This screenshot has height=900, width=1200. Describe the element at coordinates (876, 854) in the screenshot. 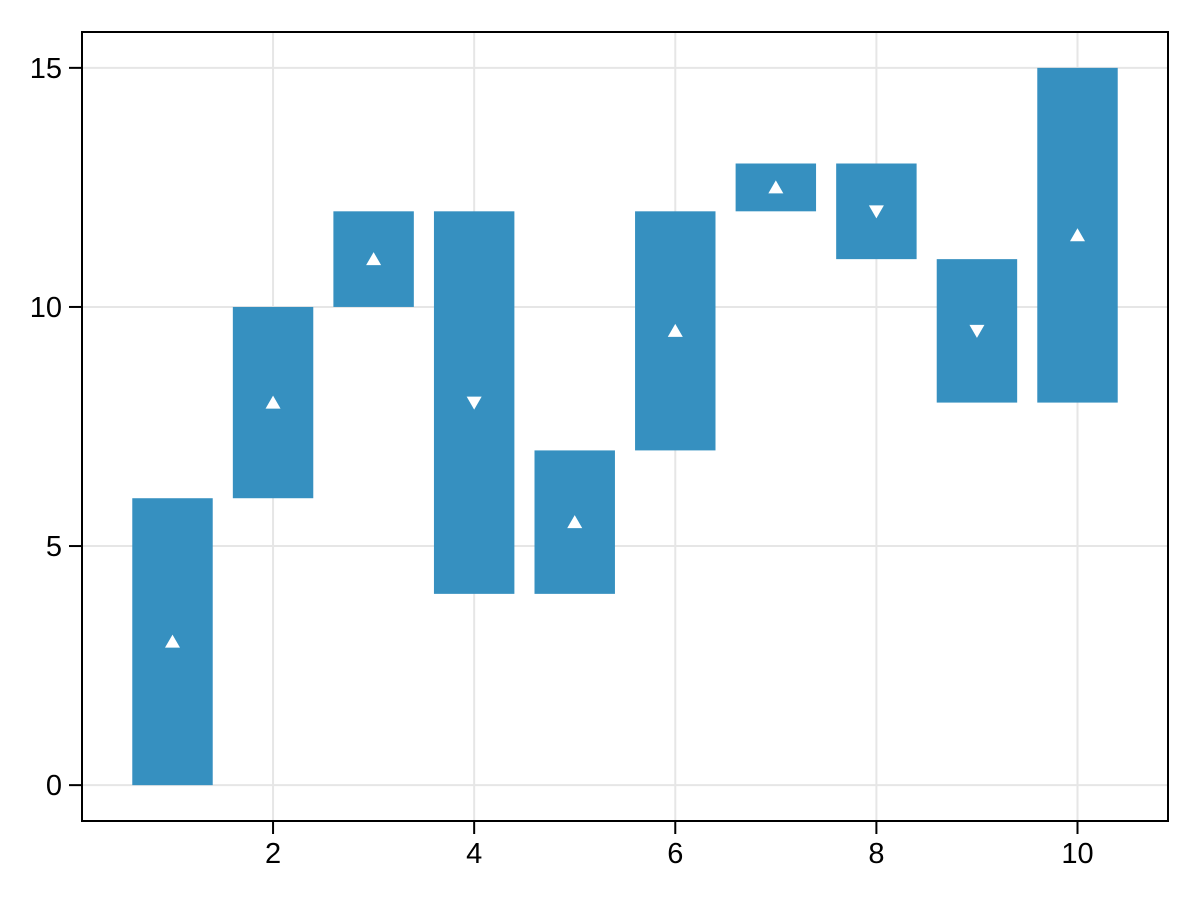

I see `x-tick-label: 8` at that location.